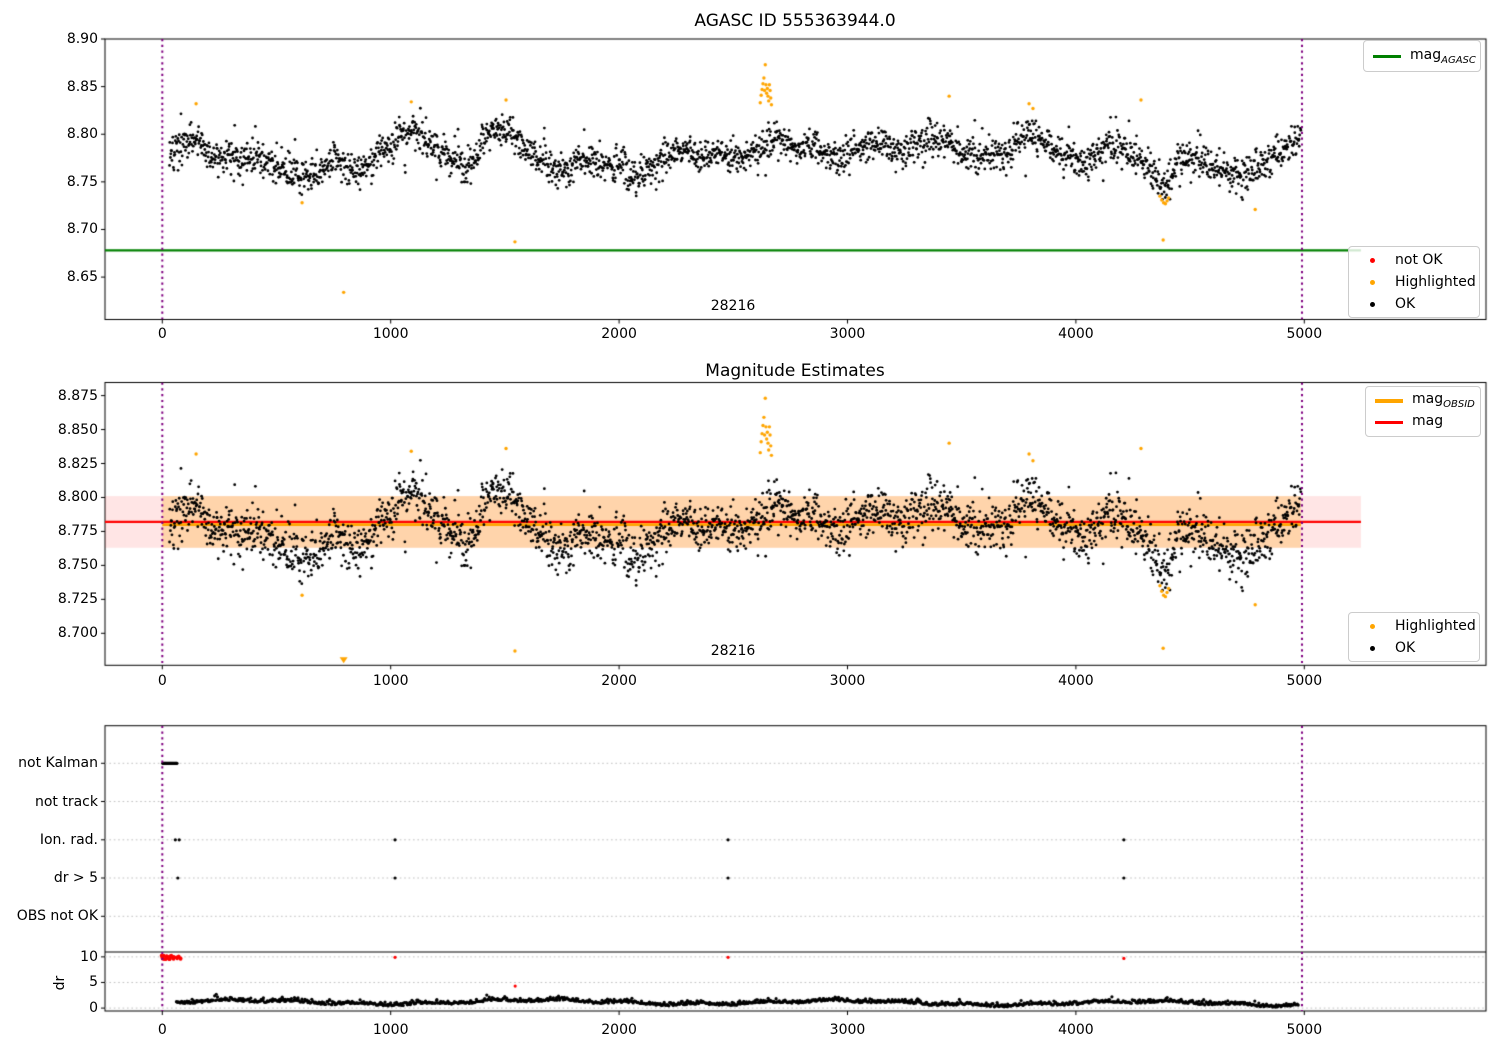 The image size is (1500, 1050). I want to click on y-tick-label: 8.90, so click(82, 39).